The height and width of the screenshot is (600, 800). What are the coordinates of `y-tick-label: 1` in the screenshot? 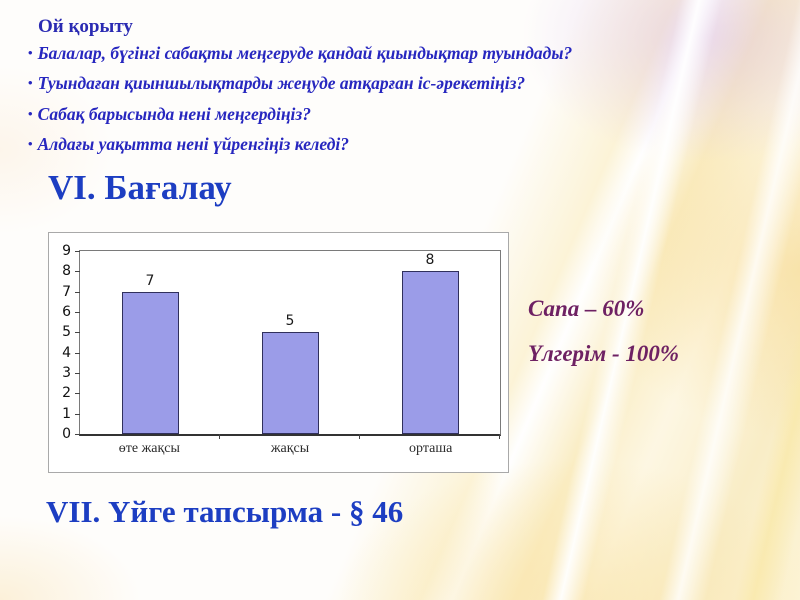 It's located at (66, 413).